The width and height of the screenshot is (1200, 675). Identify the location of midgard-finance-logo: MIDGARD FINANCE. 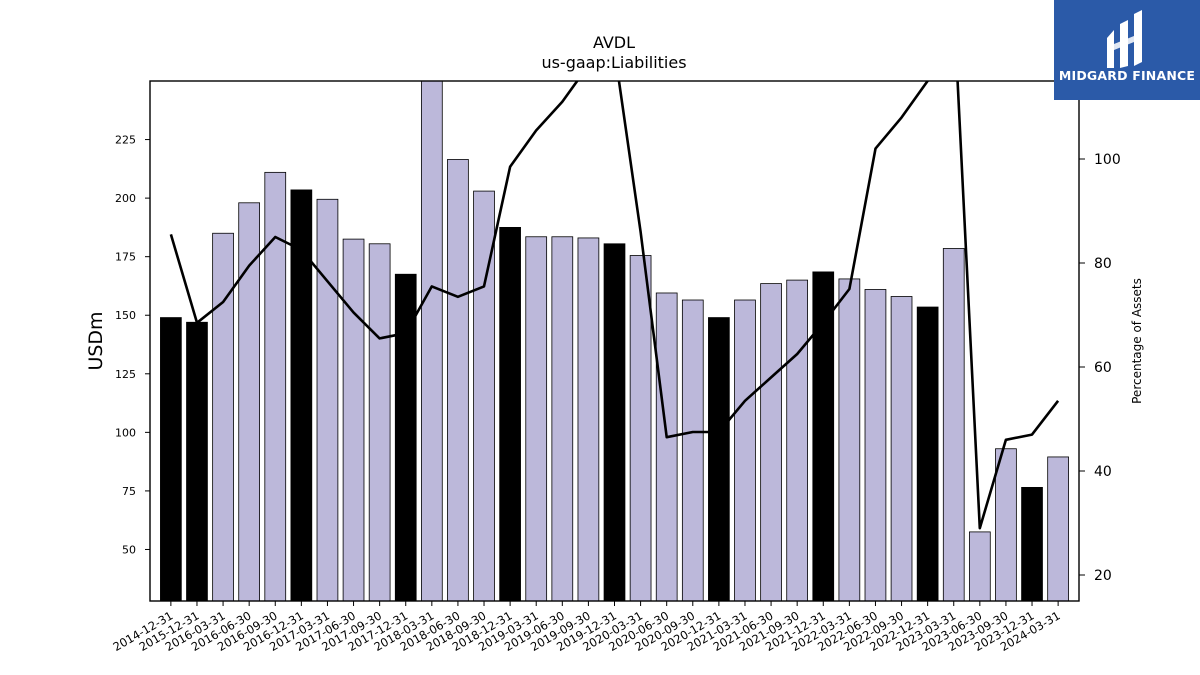
(1127, 50).